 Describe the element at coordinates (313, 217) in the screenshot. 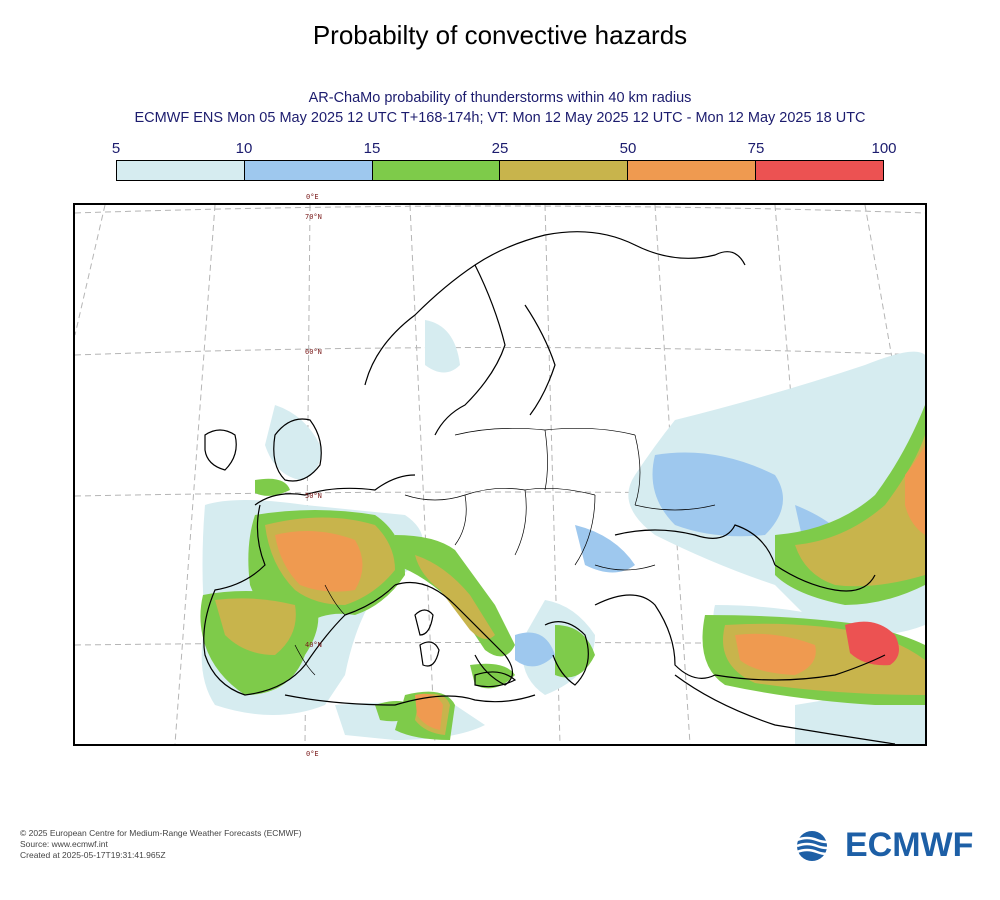

I see `lat-label-70: 70°N` at that location.